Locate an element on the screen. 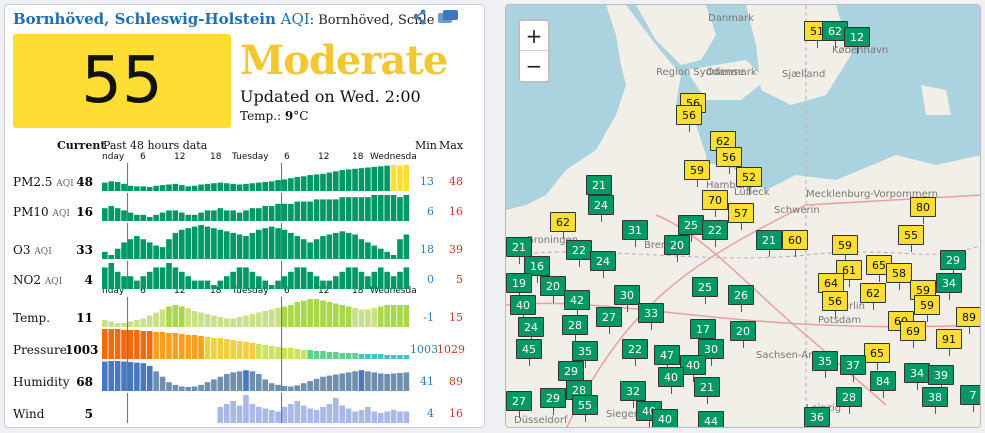 The width and height of the screenshot is (985, 433). station-marker: 37 is located at coordinates (853, 368).